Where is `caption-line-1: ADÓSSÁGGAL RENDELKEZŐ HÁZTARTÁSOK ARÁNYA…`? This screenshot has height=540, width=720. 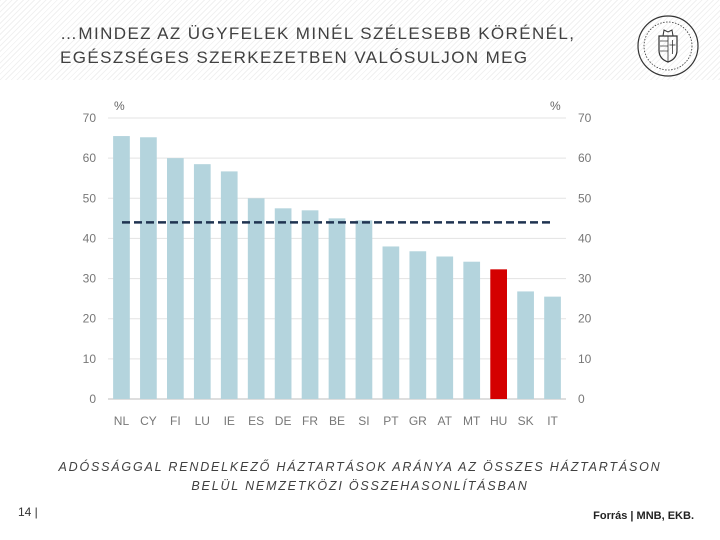 caption-line-1: ADÓSSÁGGAL RENDELKEZŐ HÁZTARTÁSOK ARÁNYA… is located at coordinates (360, 467).